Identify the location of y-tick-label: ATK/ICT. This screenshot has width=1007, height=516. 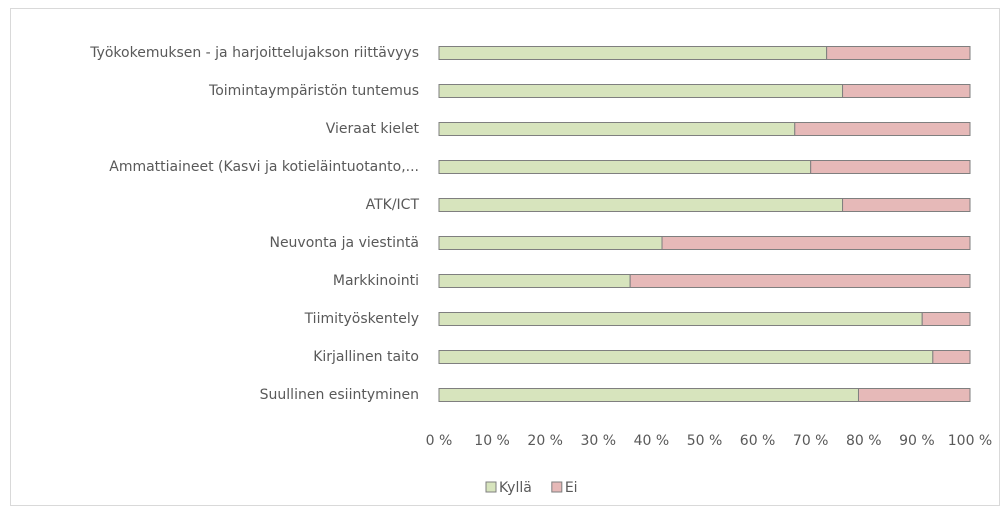
(393, 205).